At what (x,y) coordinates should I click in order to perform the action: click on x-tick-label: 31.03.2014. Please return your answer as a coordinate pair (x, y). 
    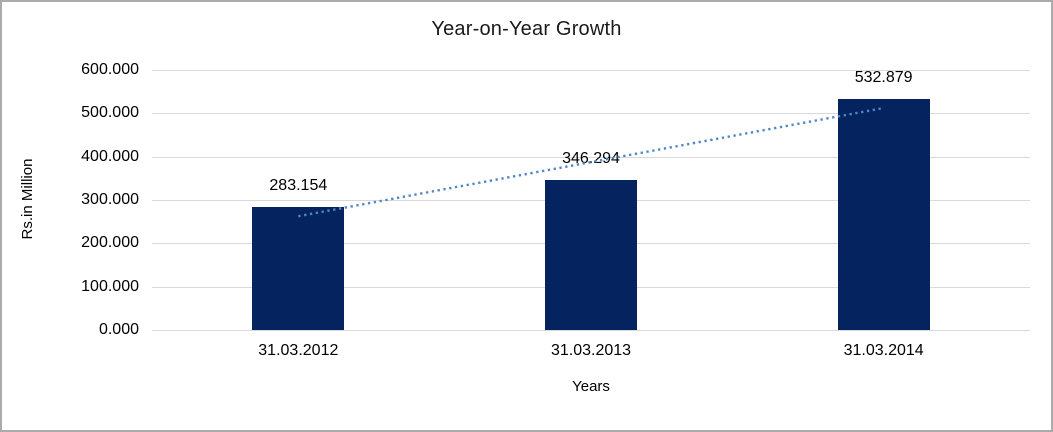
    Looking at the image, I should click on (883, 350).